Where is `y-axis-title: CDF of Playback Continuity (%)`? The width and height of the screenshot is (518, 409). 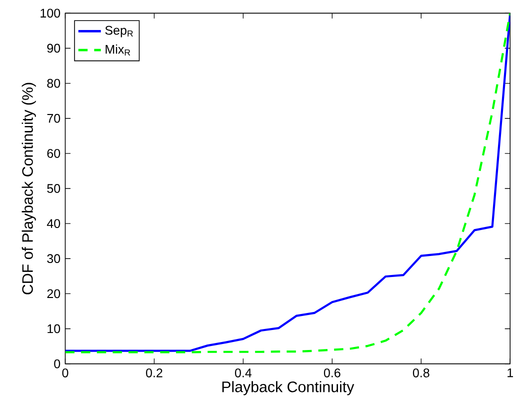
y-axis-title: CDF of Playback Continuity (%) is located at coordinates (29, 188).